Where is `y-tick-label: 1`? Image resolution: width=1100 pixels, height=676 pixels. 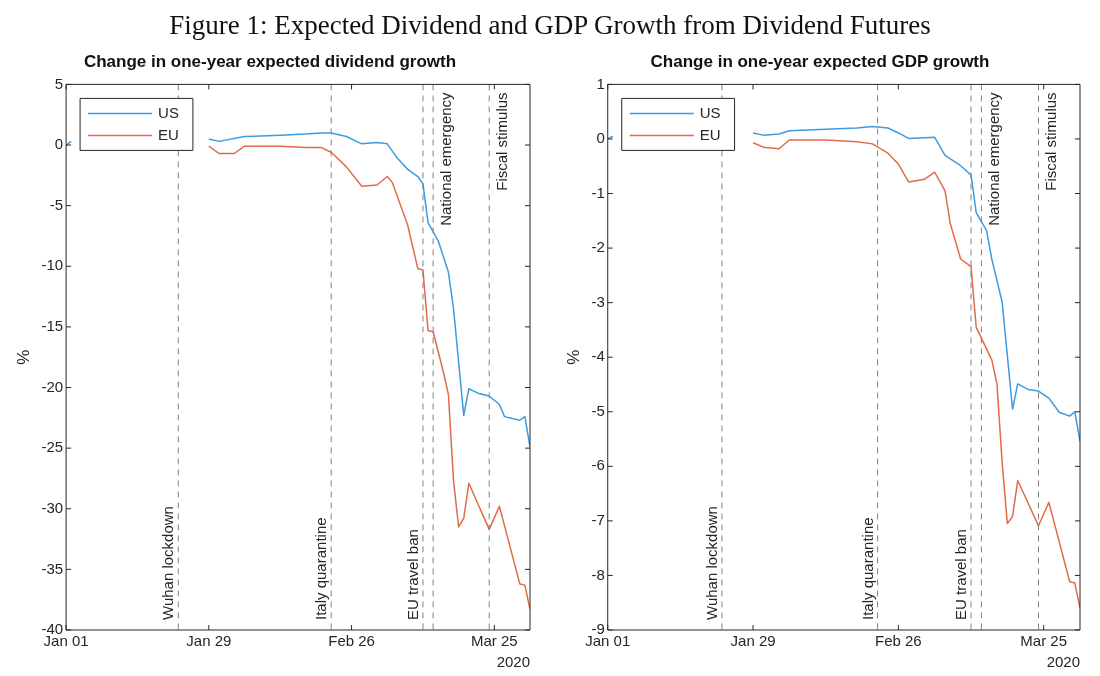
y-tick-label: 1 is located at coordinates (600, 83).